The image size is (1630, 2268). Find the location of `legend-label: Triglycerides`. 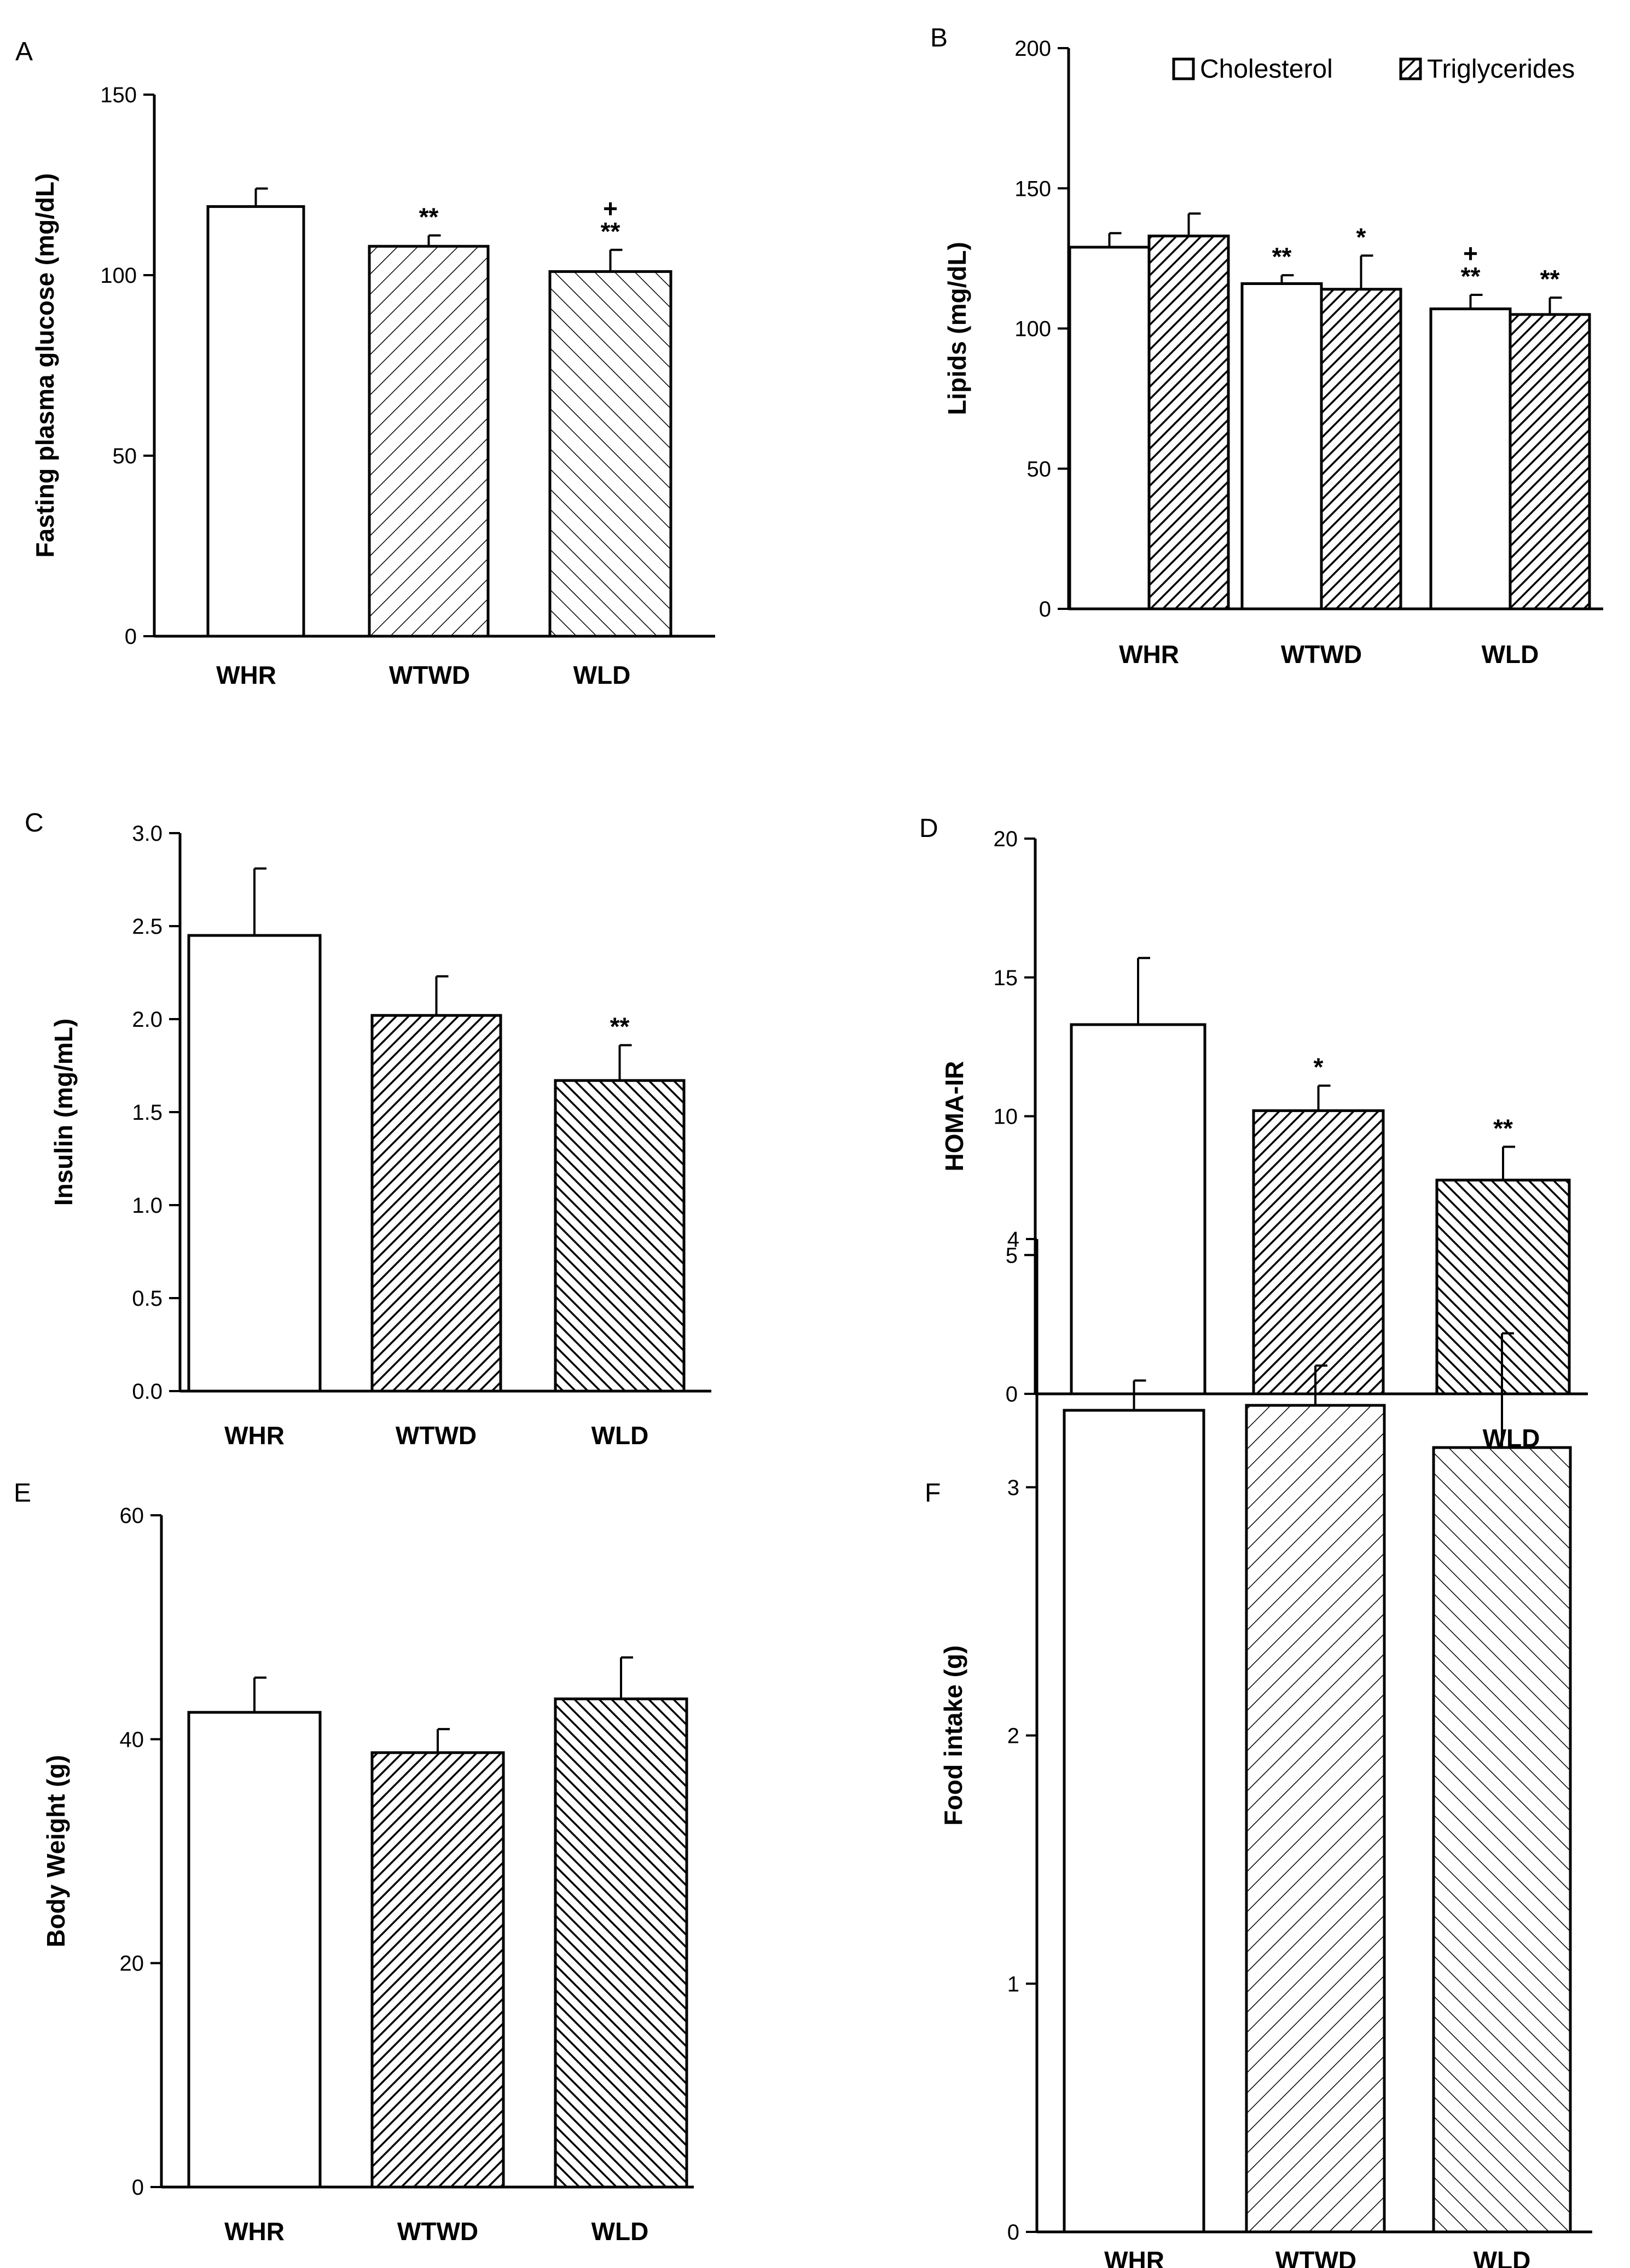

legend-label: Triglycerides is located at coordinates (1501, 69).